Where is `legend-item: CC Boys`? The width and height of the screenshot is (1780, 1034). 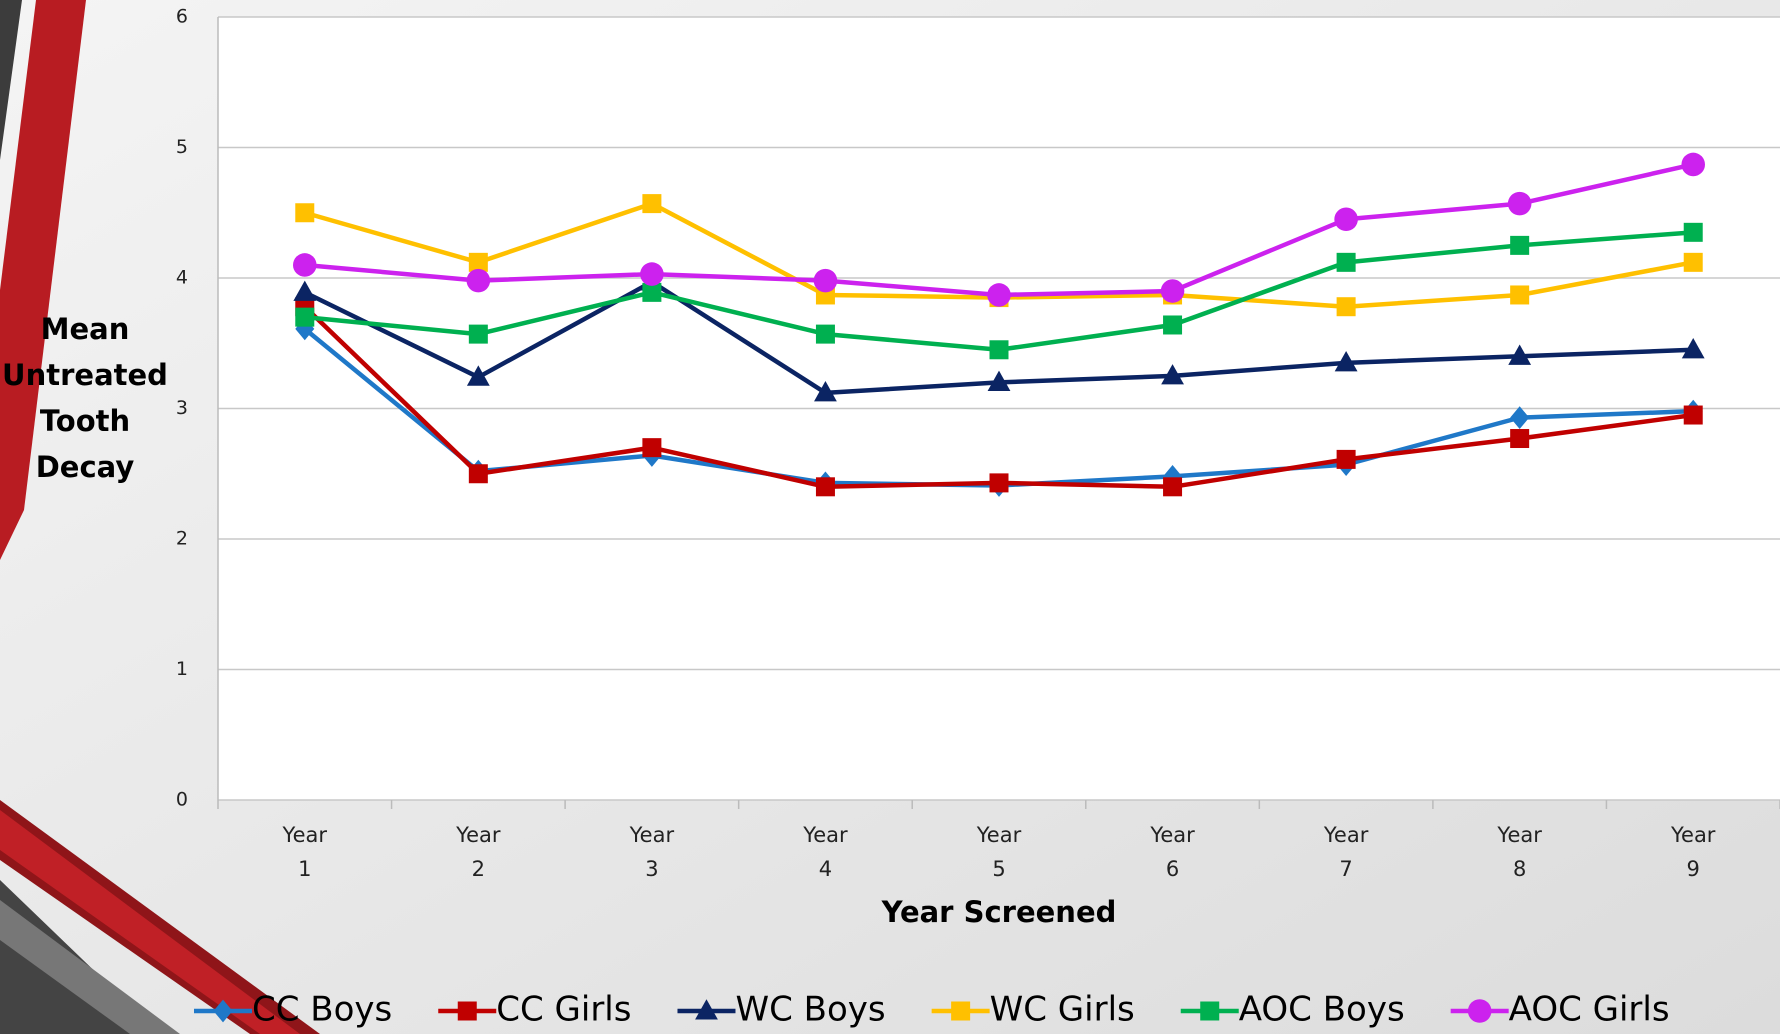 legend-item: CC Boys is located at coordinates (293, 1010).